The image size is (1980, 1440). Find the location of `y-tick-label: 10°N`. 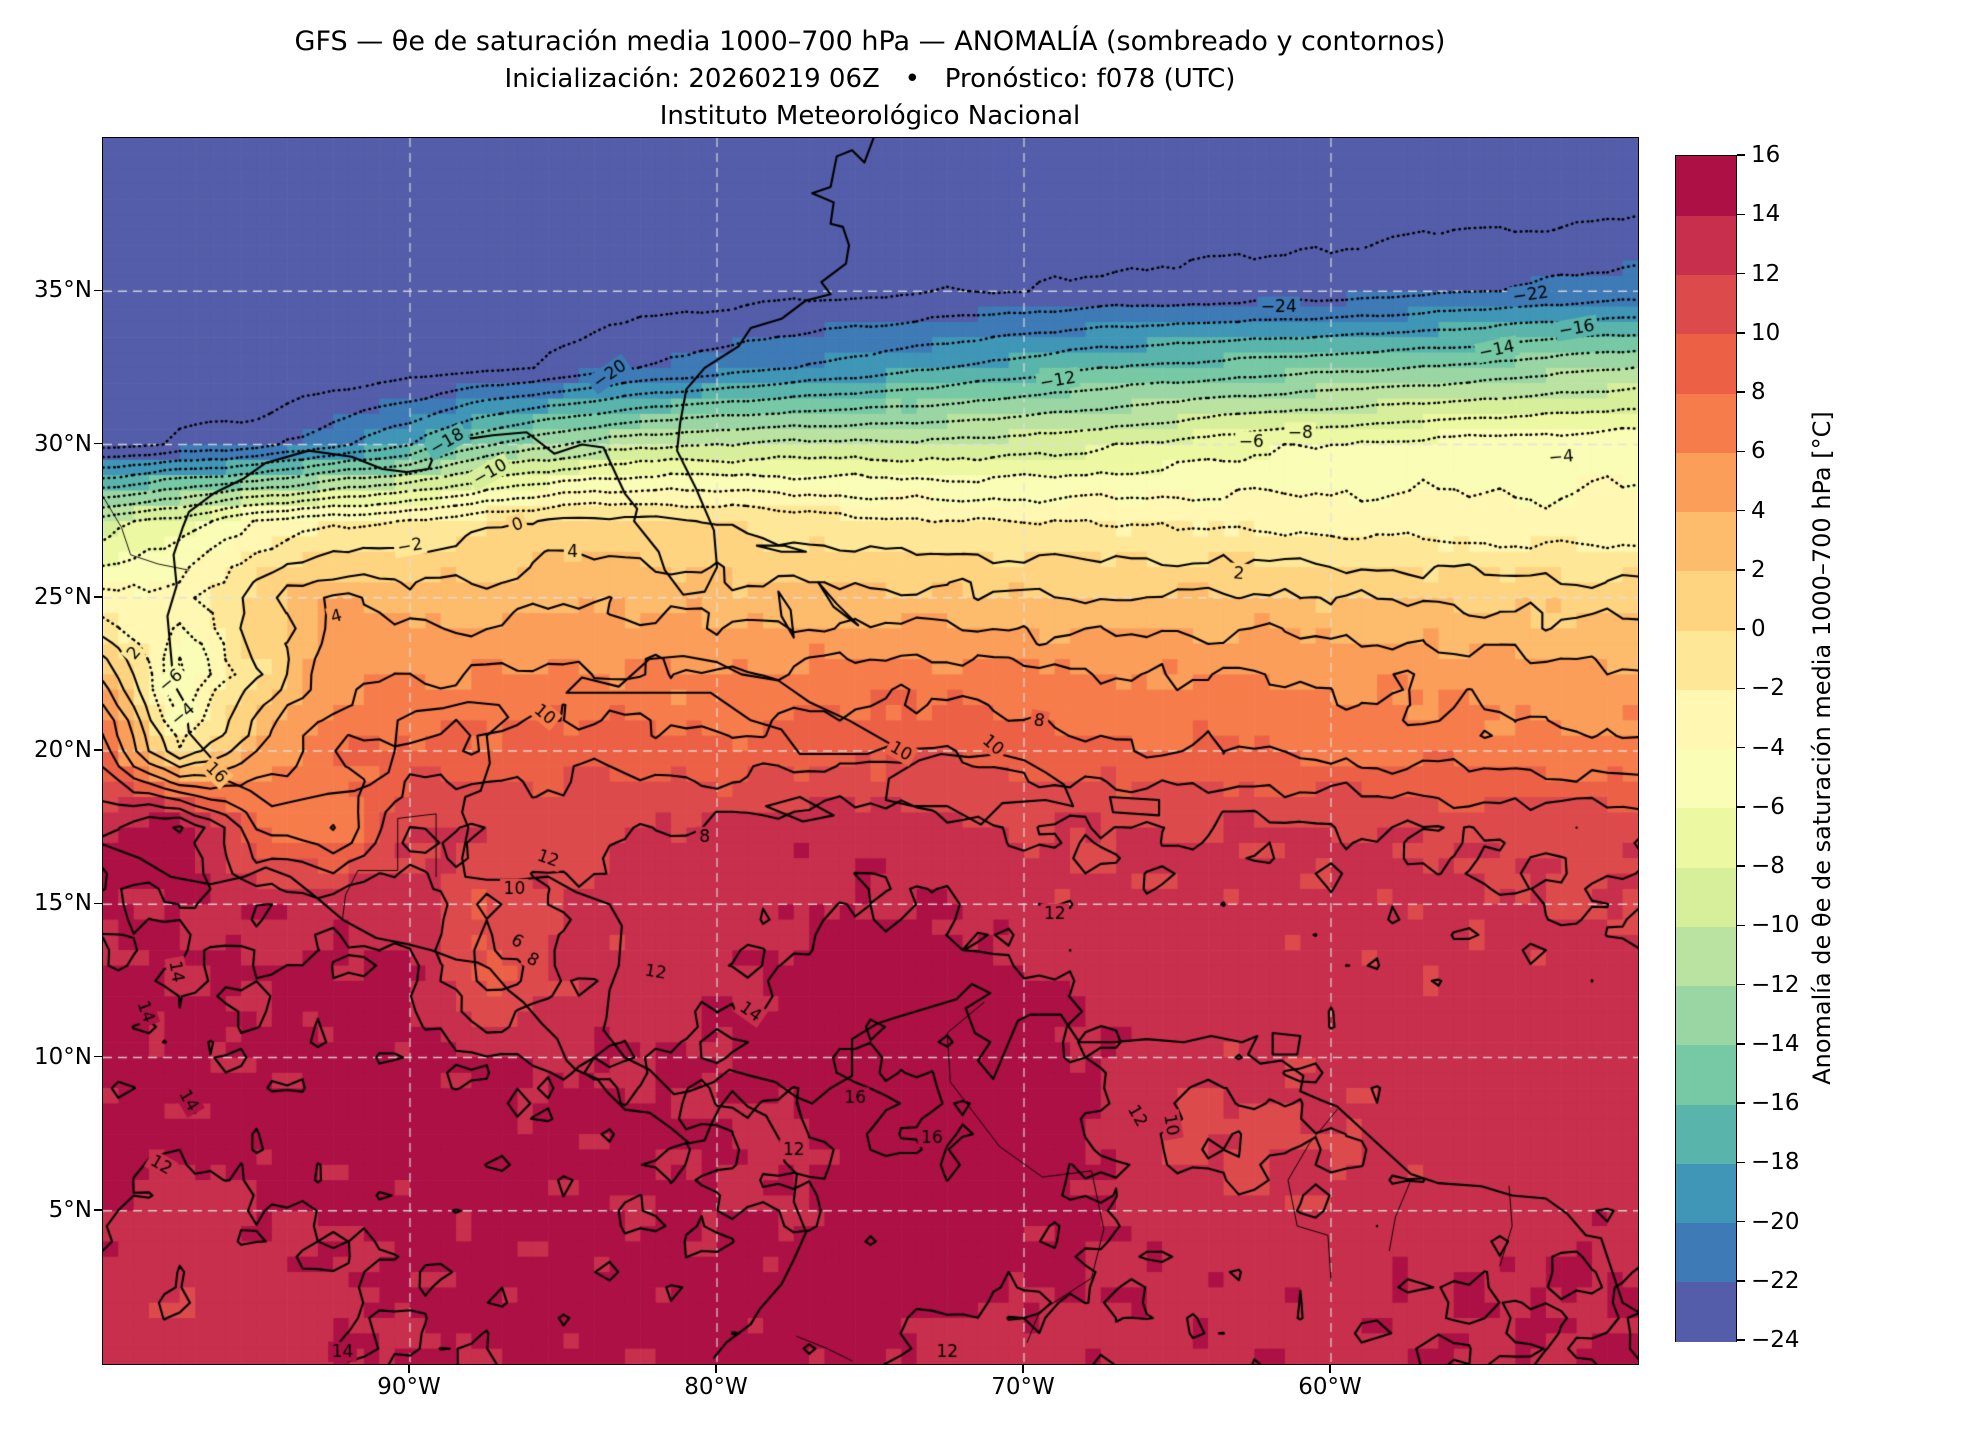

y-tick-label: 10°N is located at coordinates (63, 1056).